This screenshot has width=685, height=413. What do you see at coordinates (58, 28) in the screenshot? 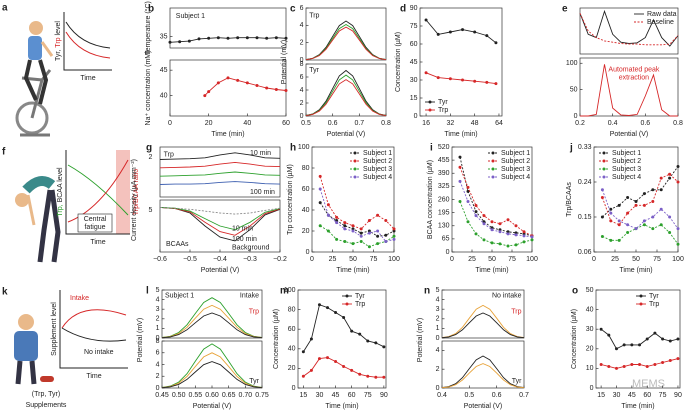
I see `label-part: level` at bounding box center [58, 28].